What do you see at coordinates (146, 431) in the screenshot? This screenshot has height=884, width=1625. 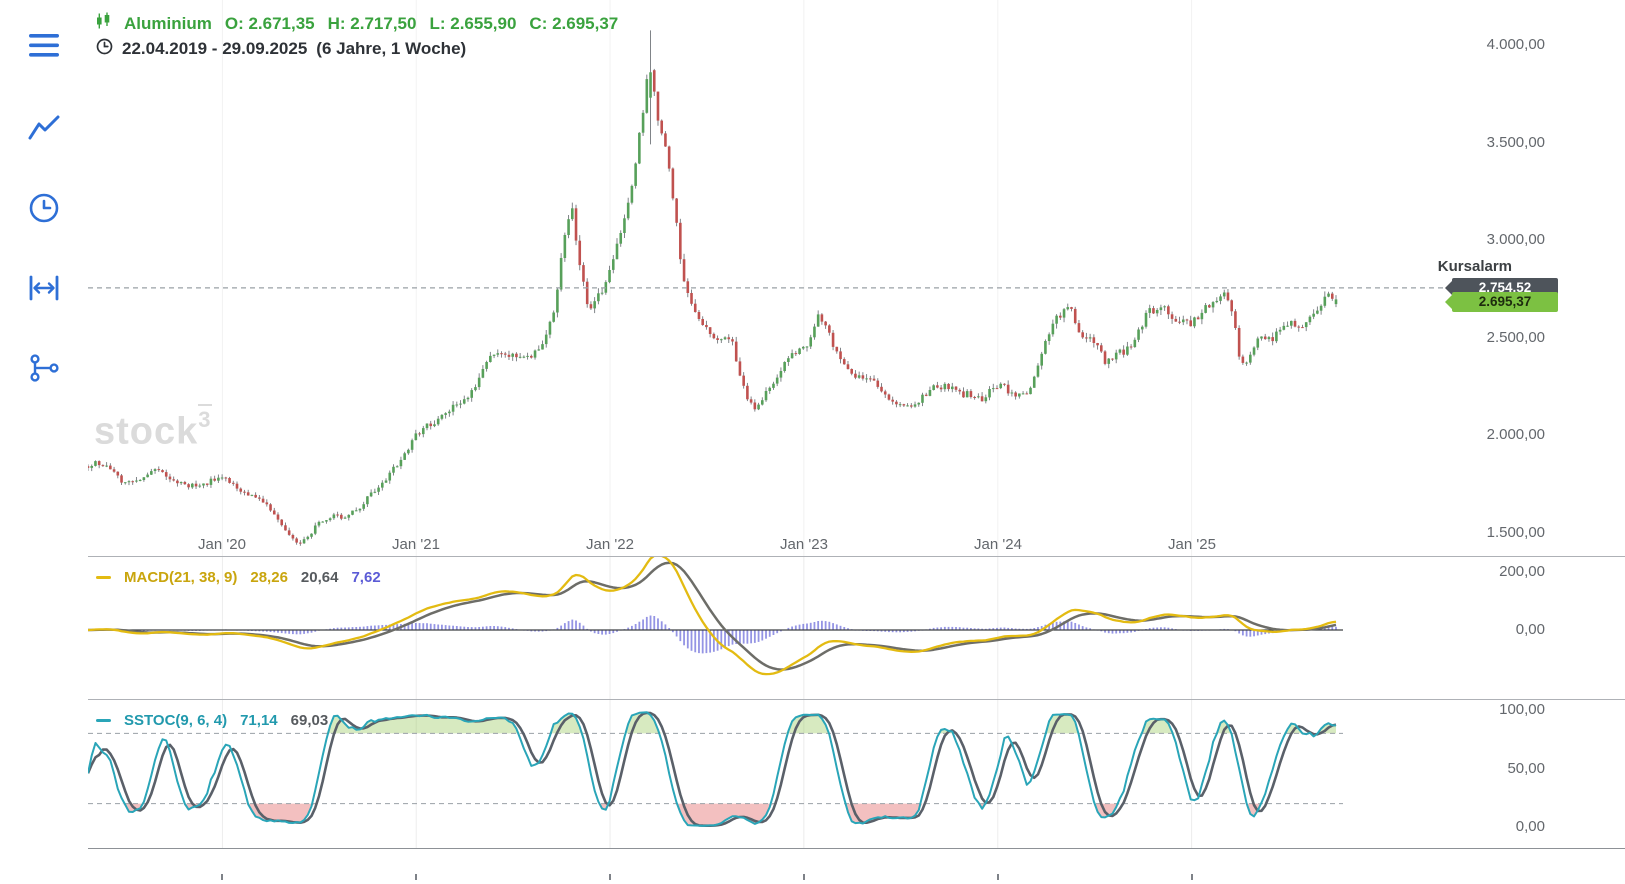 I see `watermark-text: stock` at bounding box center [146, 431].